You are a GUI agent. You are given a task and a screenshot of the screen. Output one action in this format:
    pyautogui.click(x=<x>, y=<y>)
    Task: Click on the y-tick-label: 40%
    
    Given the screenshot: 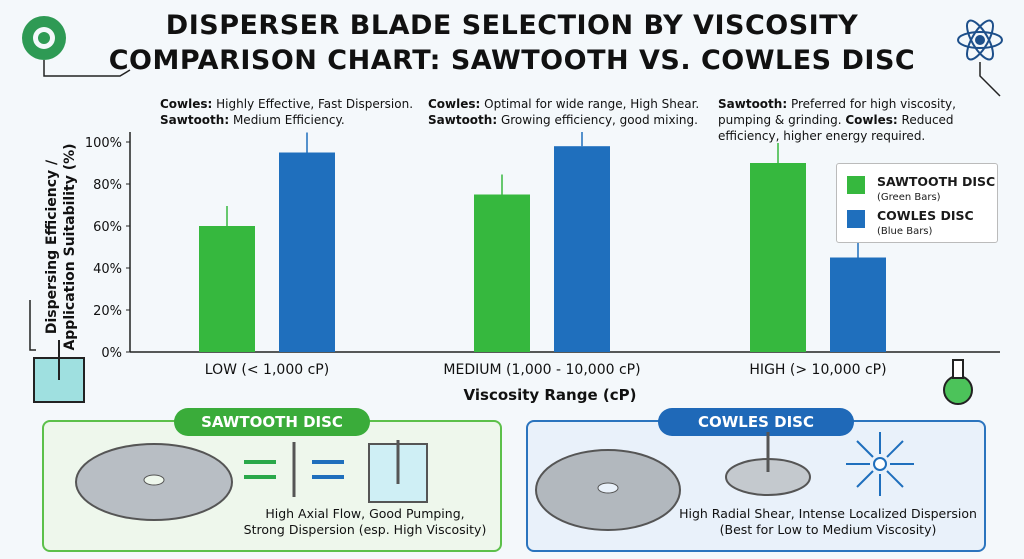 What is the action you would take?
    pyautogui.click(x=107, y=269)
    